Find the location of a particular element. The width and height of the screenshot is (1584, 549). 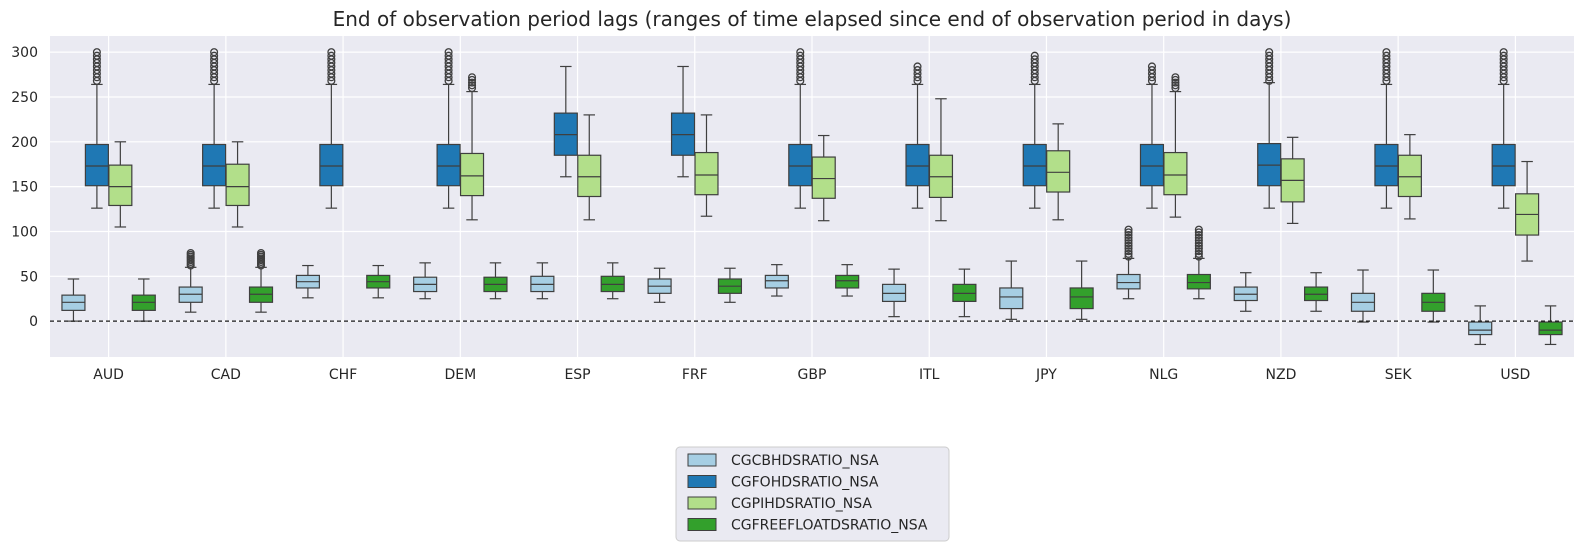

x-tick-label: GBP is located at coordinates (812, 375).